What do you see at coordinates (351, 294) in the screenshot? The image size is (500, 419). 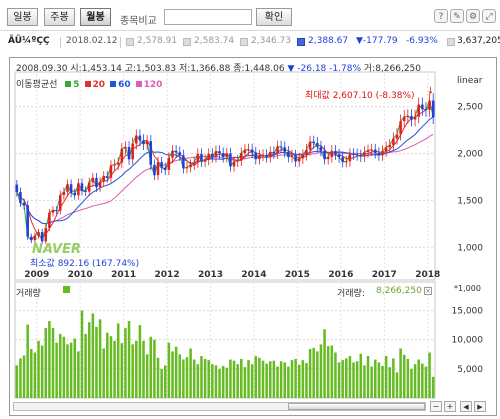 I see `volume-right-label: 거래량:` at bounding box center [351, 294].